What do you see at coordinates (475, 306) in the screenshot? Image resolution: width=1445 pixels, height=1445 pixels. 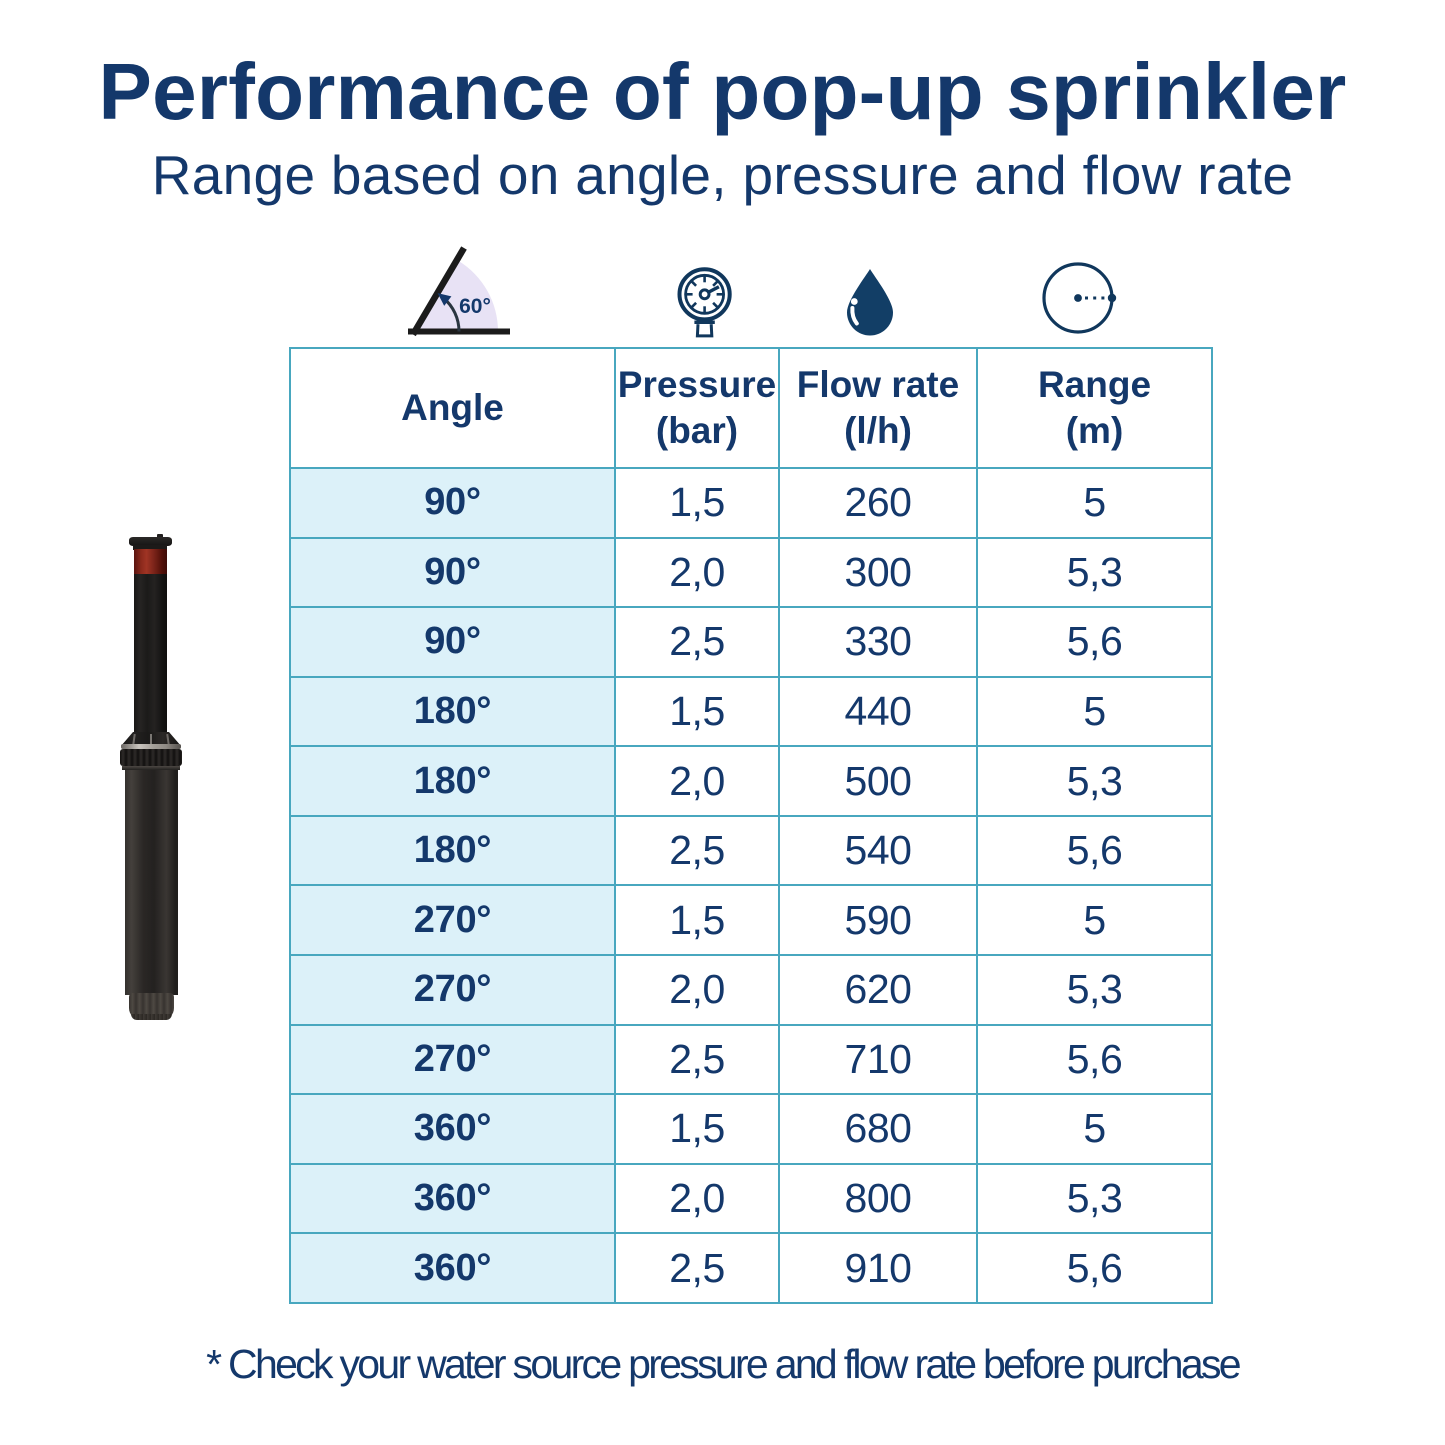 I see `svg-text: 60°` at bounding box center [475, 306].